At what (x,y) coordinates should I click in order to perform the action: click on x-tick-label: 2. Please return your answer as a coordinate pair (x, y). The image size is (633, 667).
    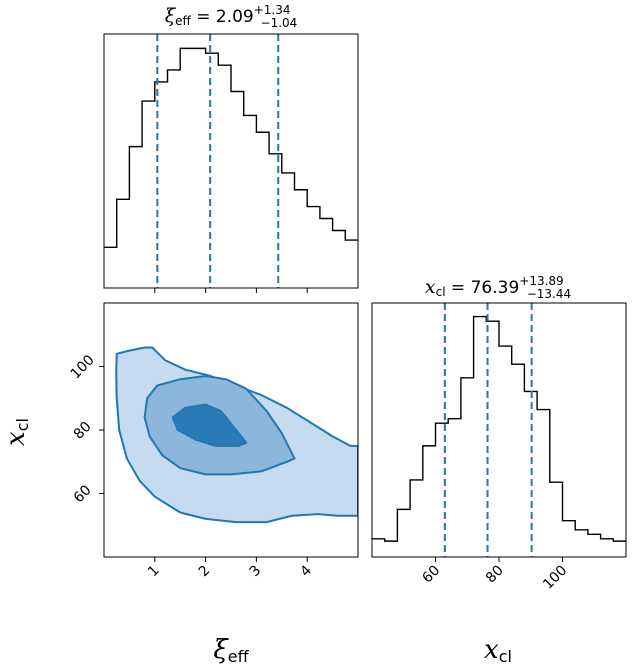
    Looking at the image, I should click on (205, 572).